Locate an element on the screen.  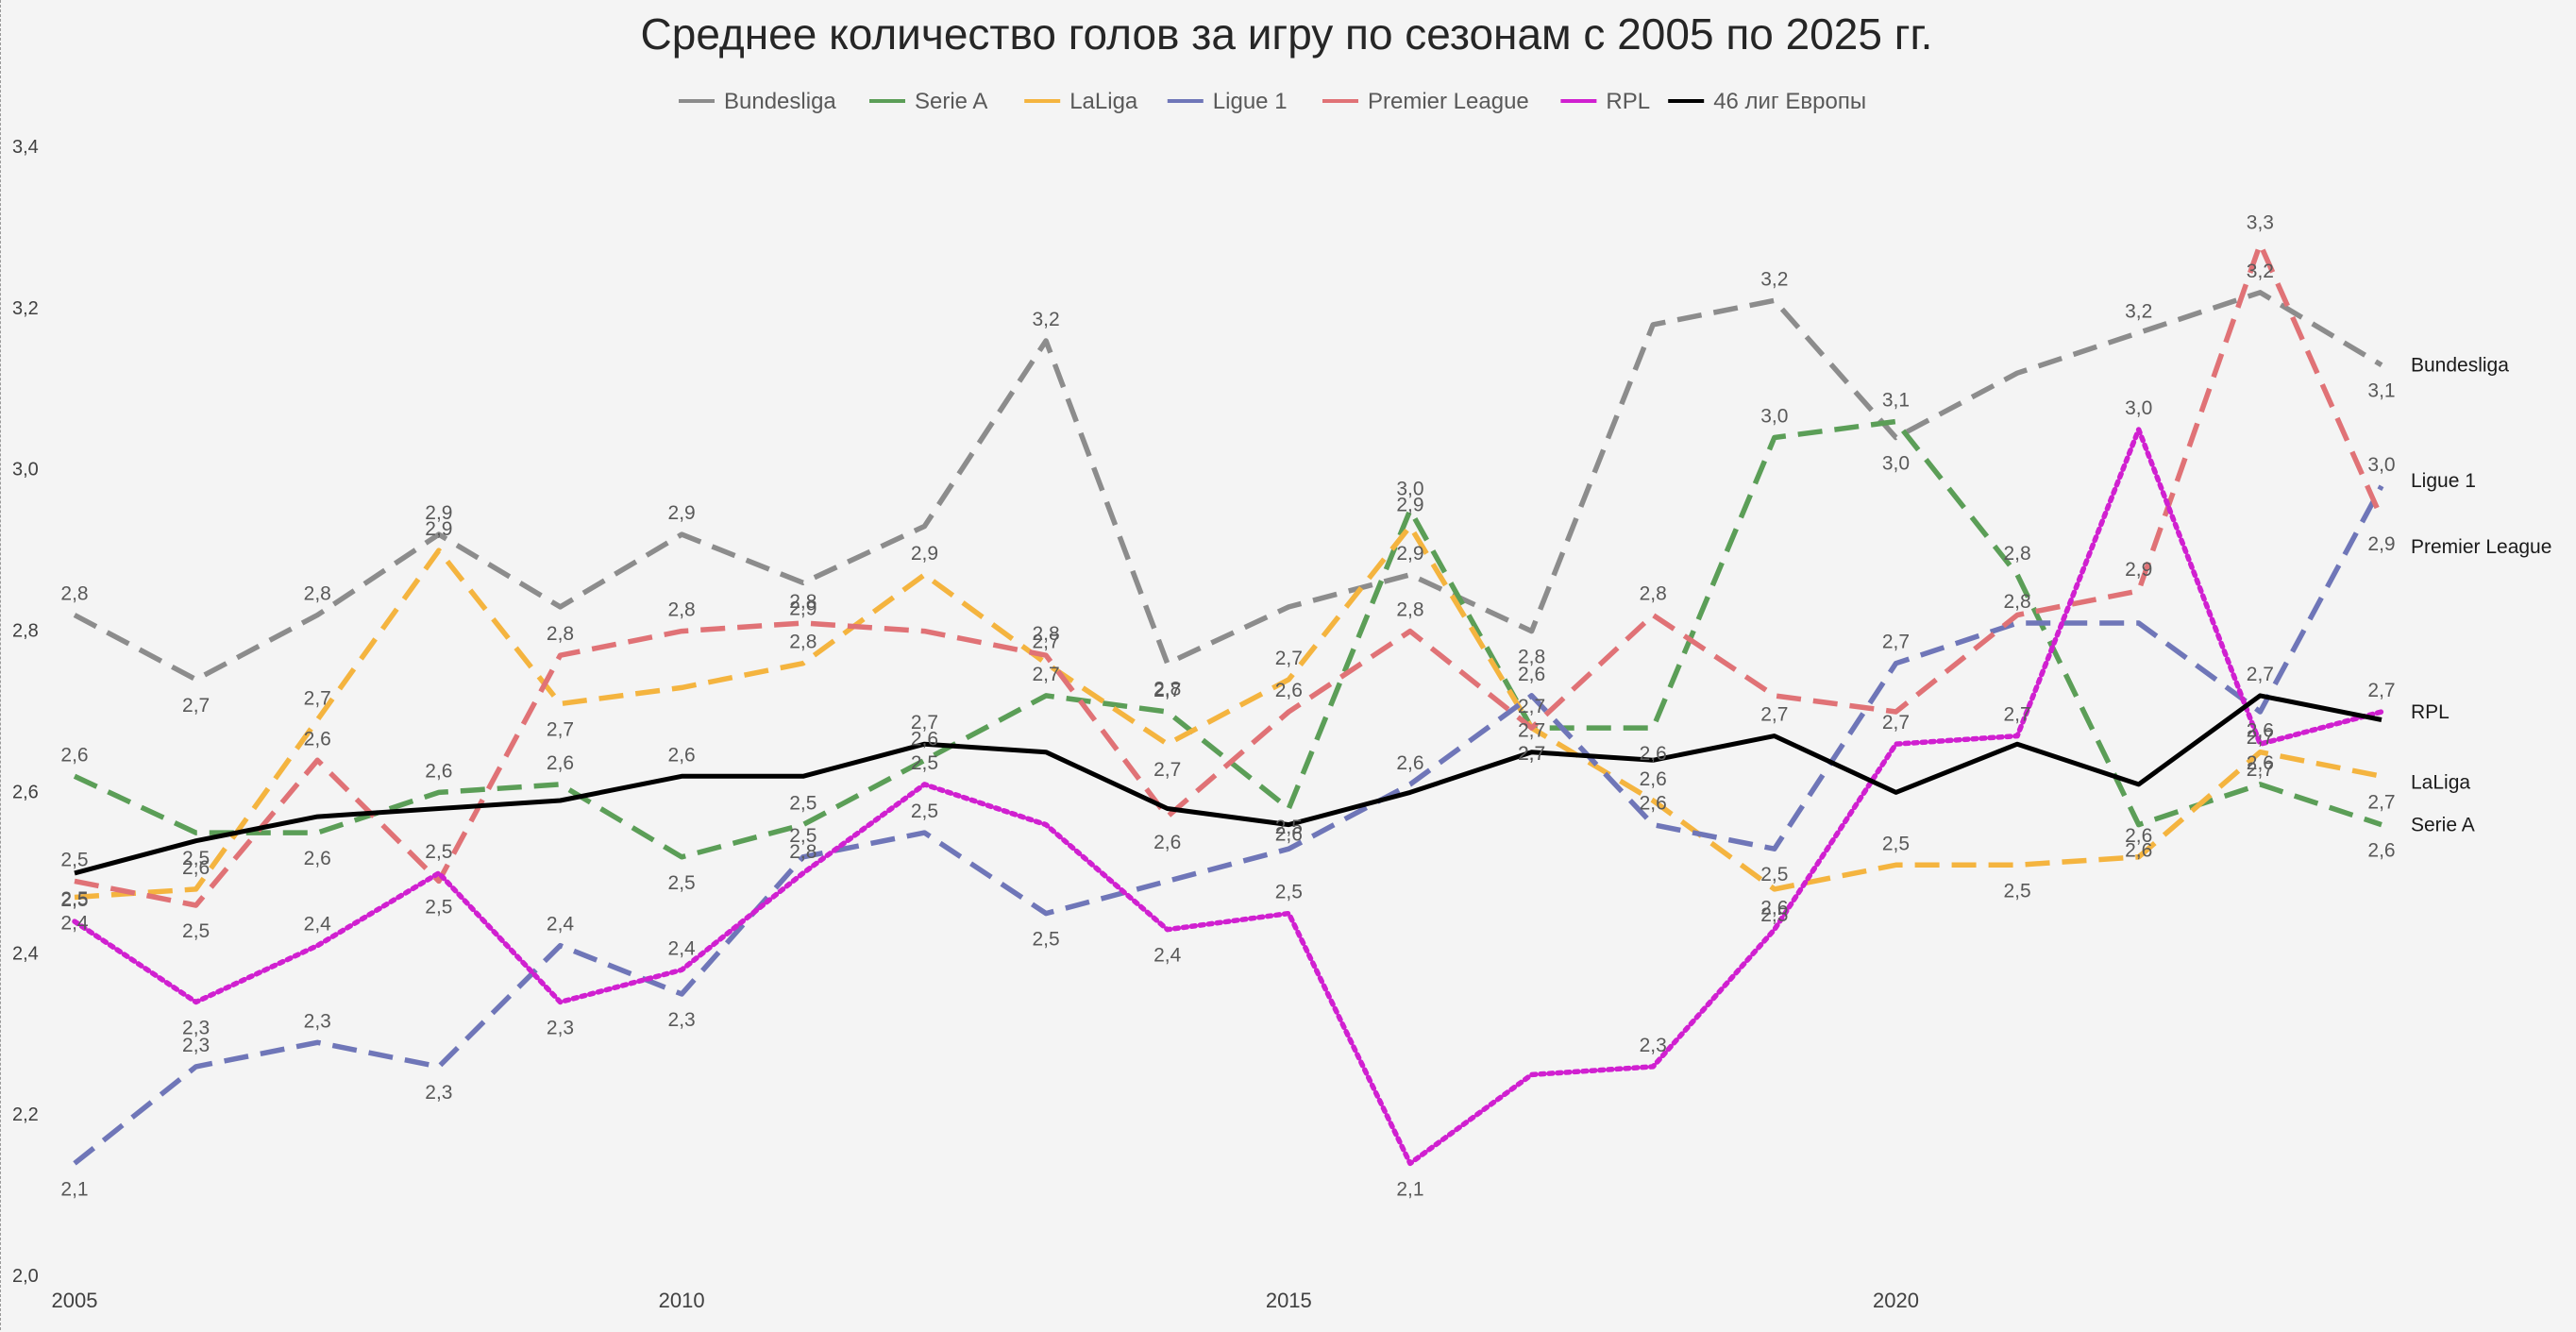
y-tick-label: 2,2 is located at coordinates (25, 1115).